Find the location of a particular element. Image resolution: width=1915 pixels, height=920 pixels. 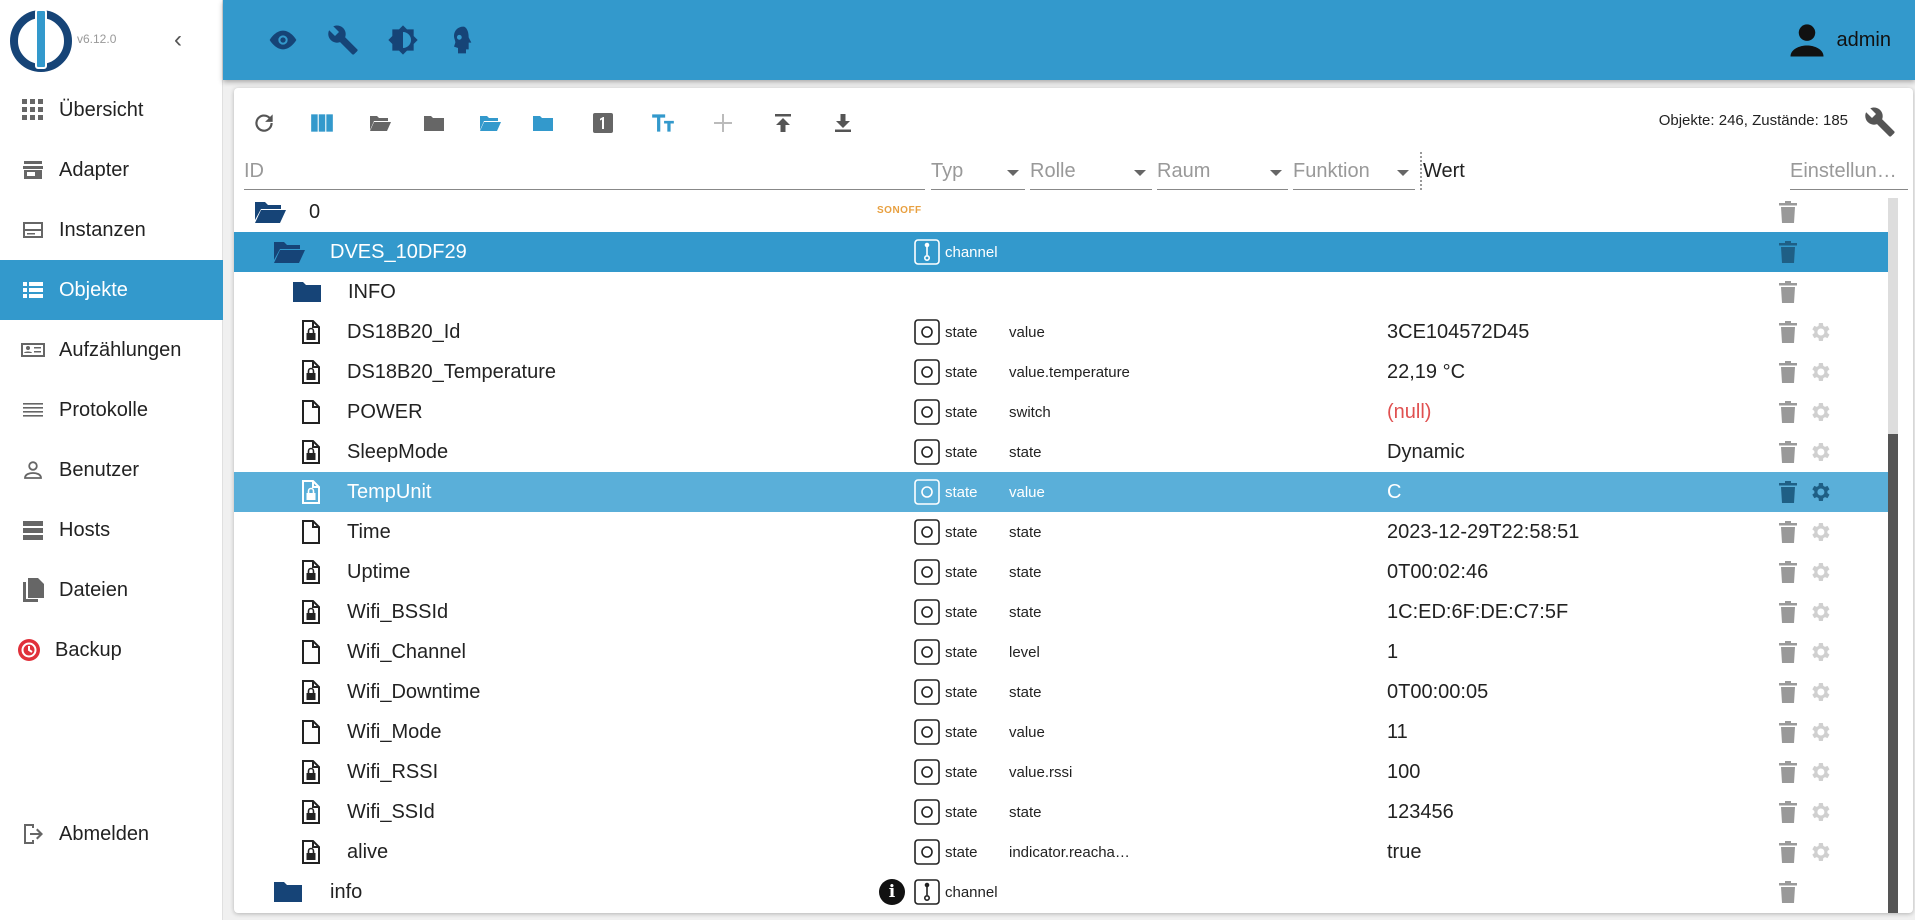

collapse-one-level-button is located at coordinates (543, 123).